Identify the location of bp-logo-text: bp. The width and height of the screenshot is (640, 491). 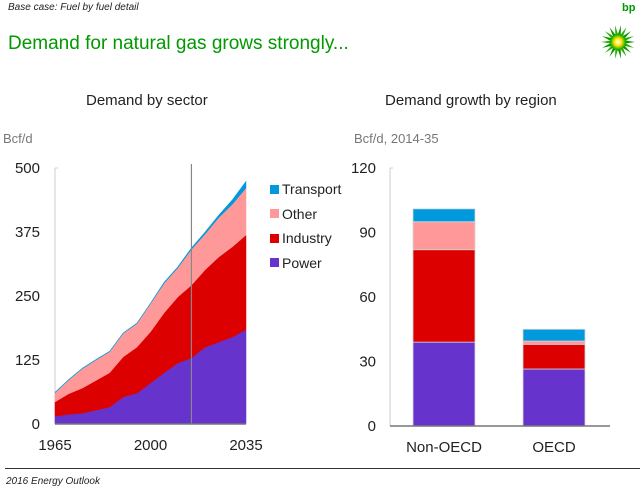
(629, 8).